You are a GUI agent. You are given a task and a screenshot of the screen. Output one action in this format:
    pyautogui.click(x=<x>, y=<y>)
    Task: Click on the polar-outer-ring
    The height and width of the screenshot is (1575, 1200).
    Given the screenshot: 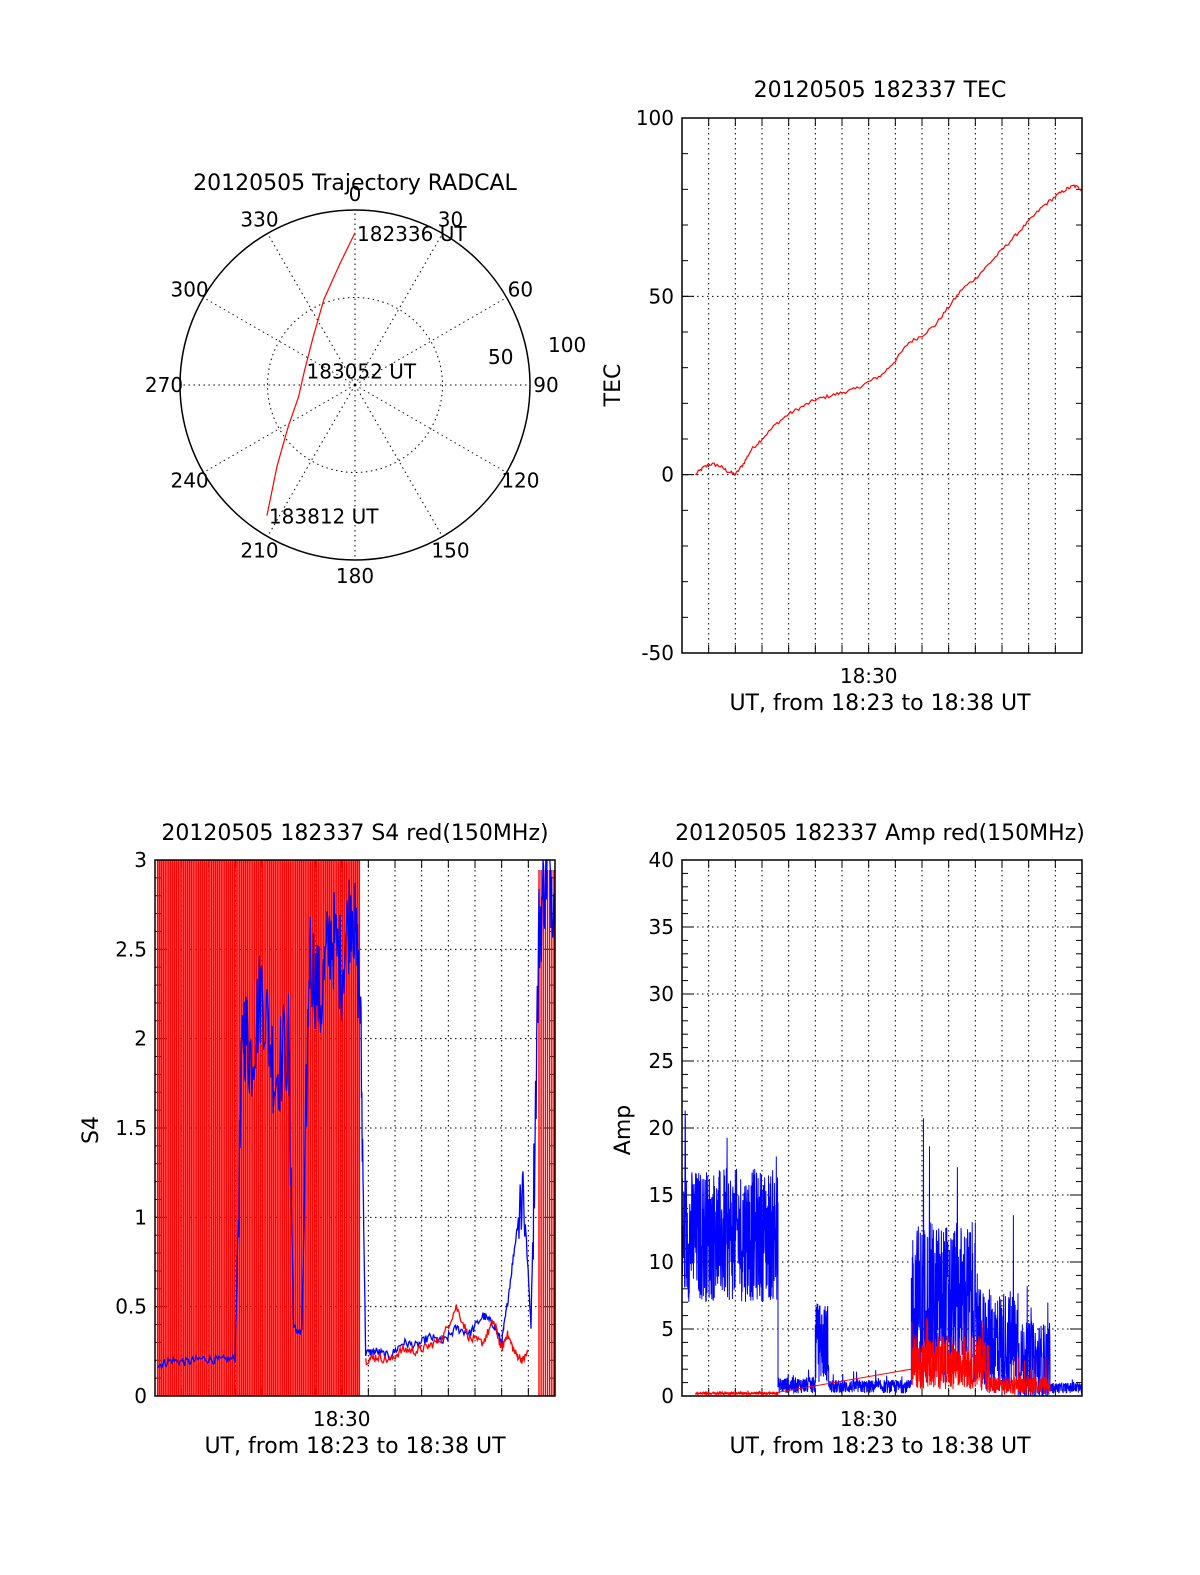 What is the action you would take?
    pyautogui.click(x=355, y=385)
    